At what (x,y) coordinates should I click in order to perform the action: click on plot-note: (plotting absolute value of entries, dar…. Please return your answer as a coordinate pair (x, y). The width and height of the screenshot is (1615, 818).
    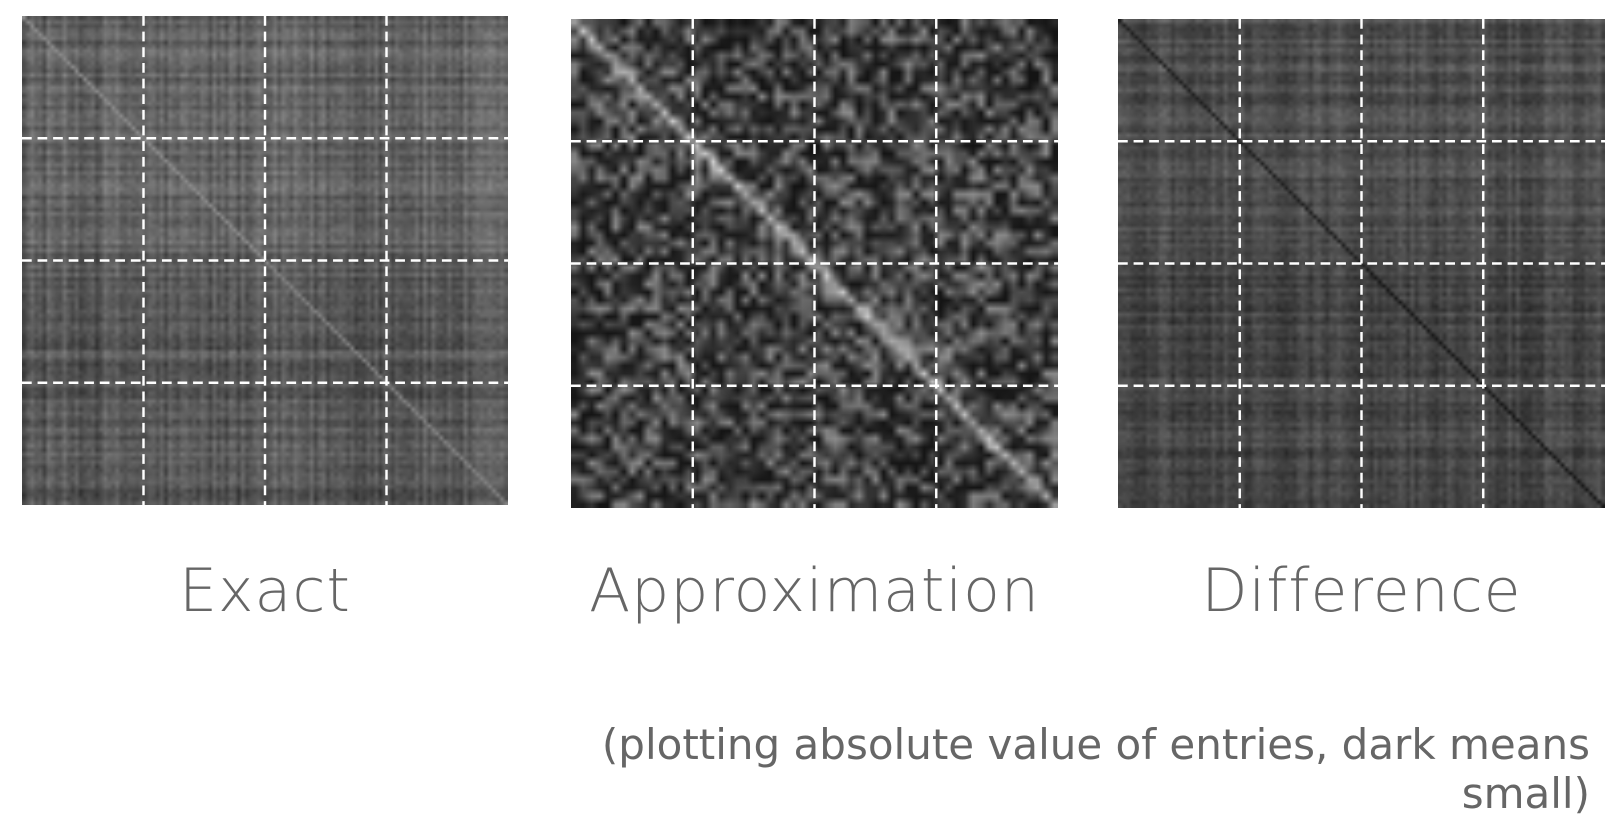
    Looking at the image, I should click on (1095, 769).